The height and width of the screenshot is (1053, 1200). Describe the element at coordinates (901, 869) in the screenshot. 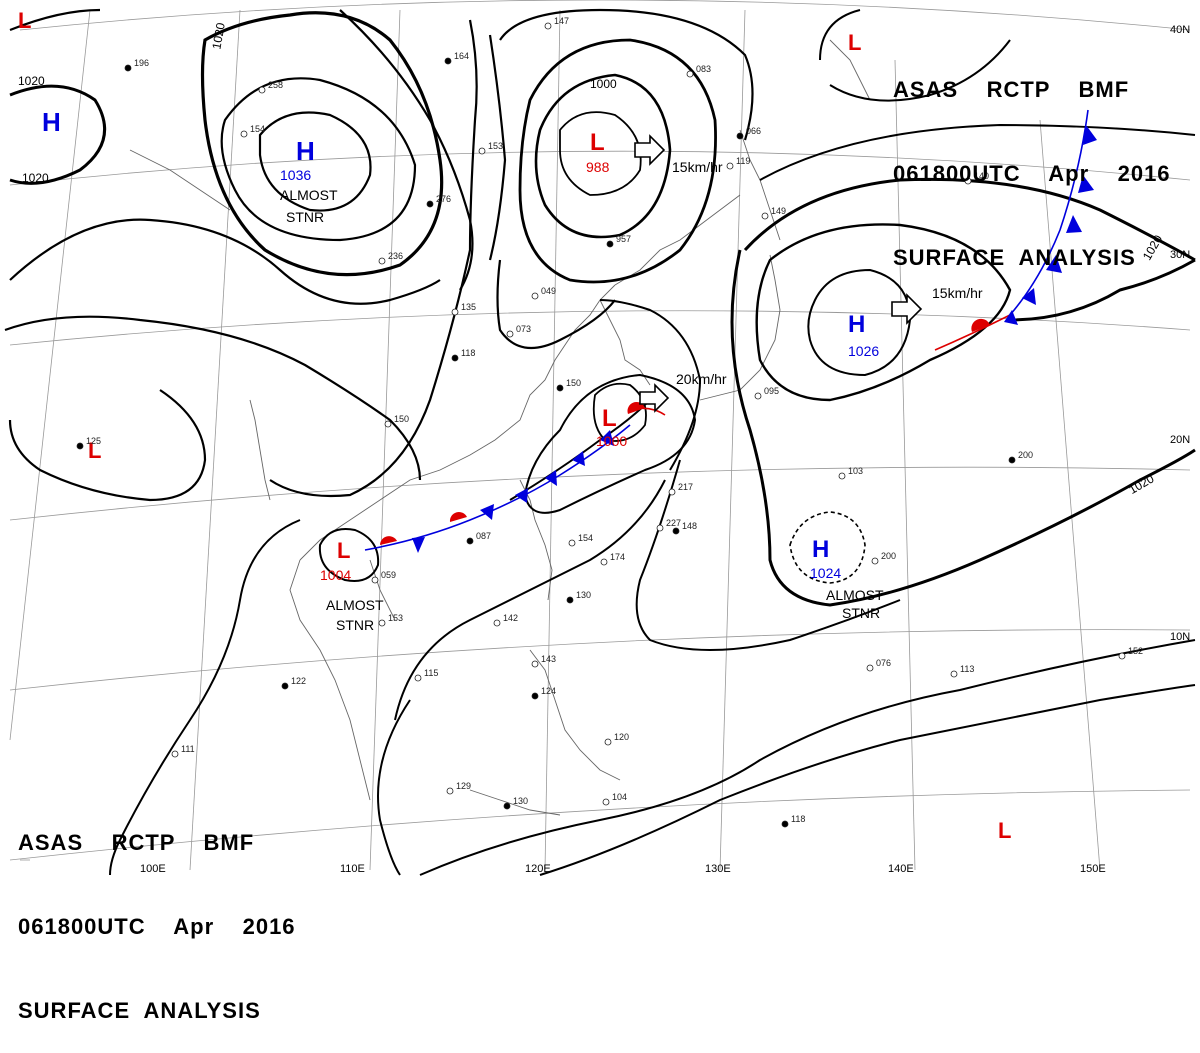

I see `lon-label-140e: 140E` at that location.